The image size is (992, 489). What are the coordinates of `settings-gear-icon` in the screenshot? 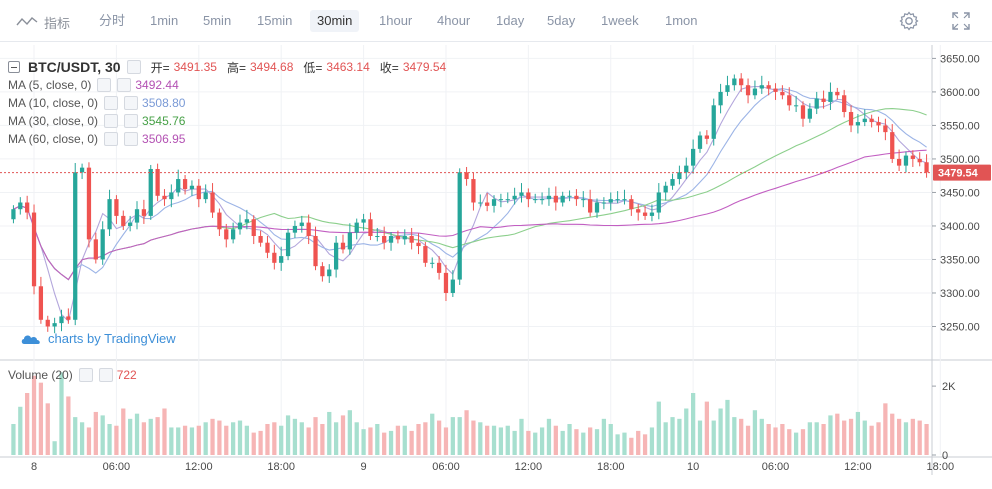 It's located at (909, 21).